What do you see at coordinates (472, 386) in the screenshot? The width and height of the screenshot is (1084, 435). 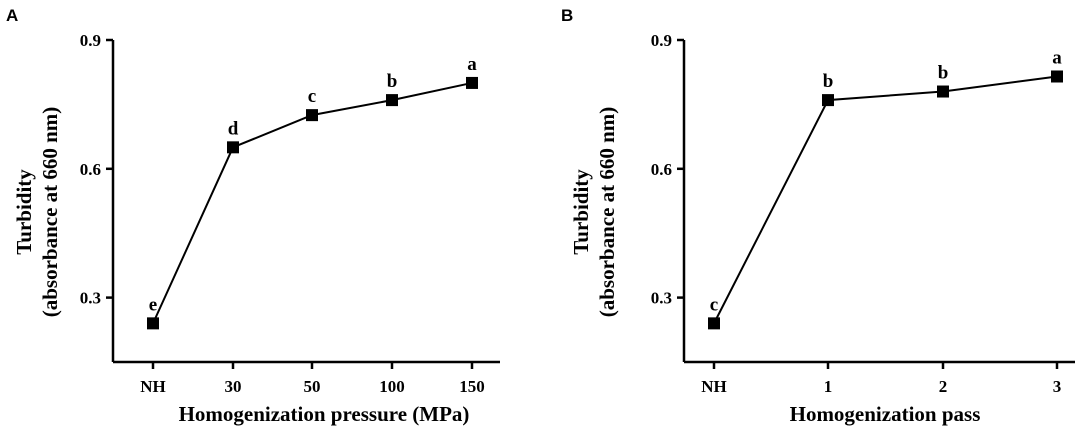 I see `x-tick-label-a: 150` at bounding box center [472, 386].